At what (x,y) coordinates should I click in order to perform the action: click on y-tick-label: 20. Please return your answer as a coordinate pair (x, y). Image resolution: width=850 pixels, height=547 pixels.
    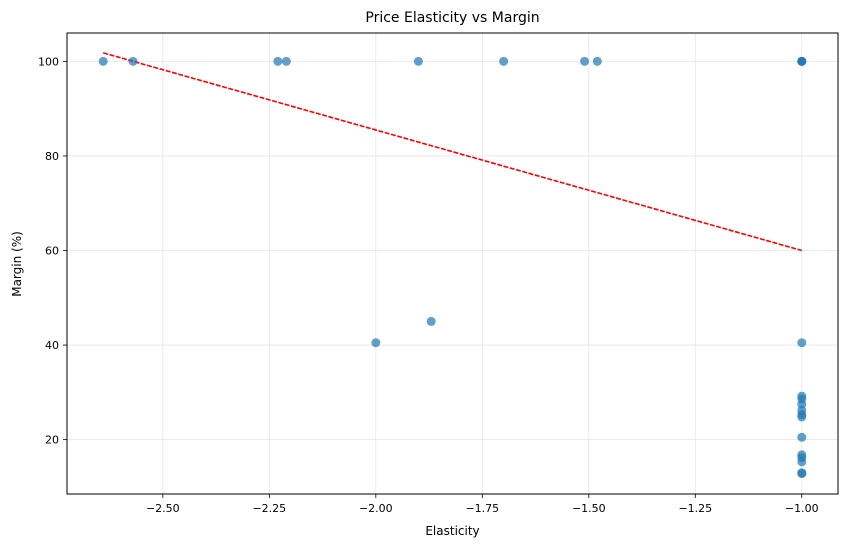
    Looking at the image, I should click on (52, 440).